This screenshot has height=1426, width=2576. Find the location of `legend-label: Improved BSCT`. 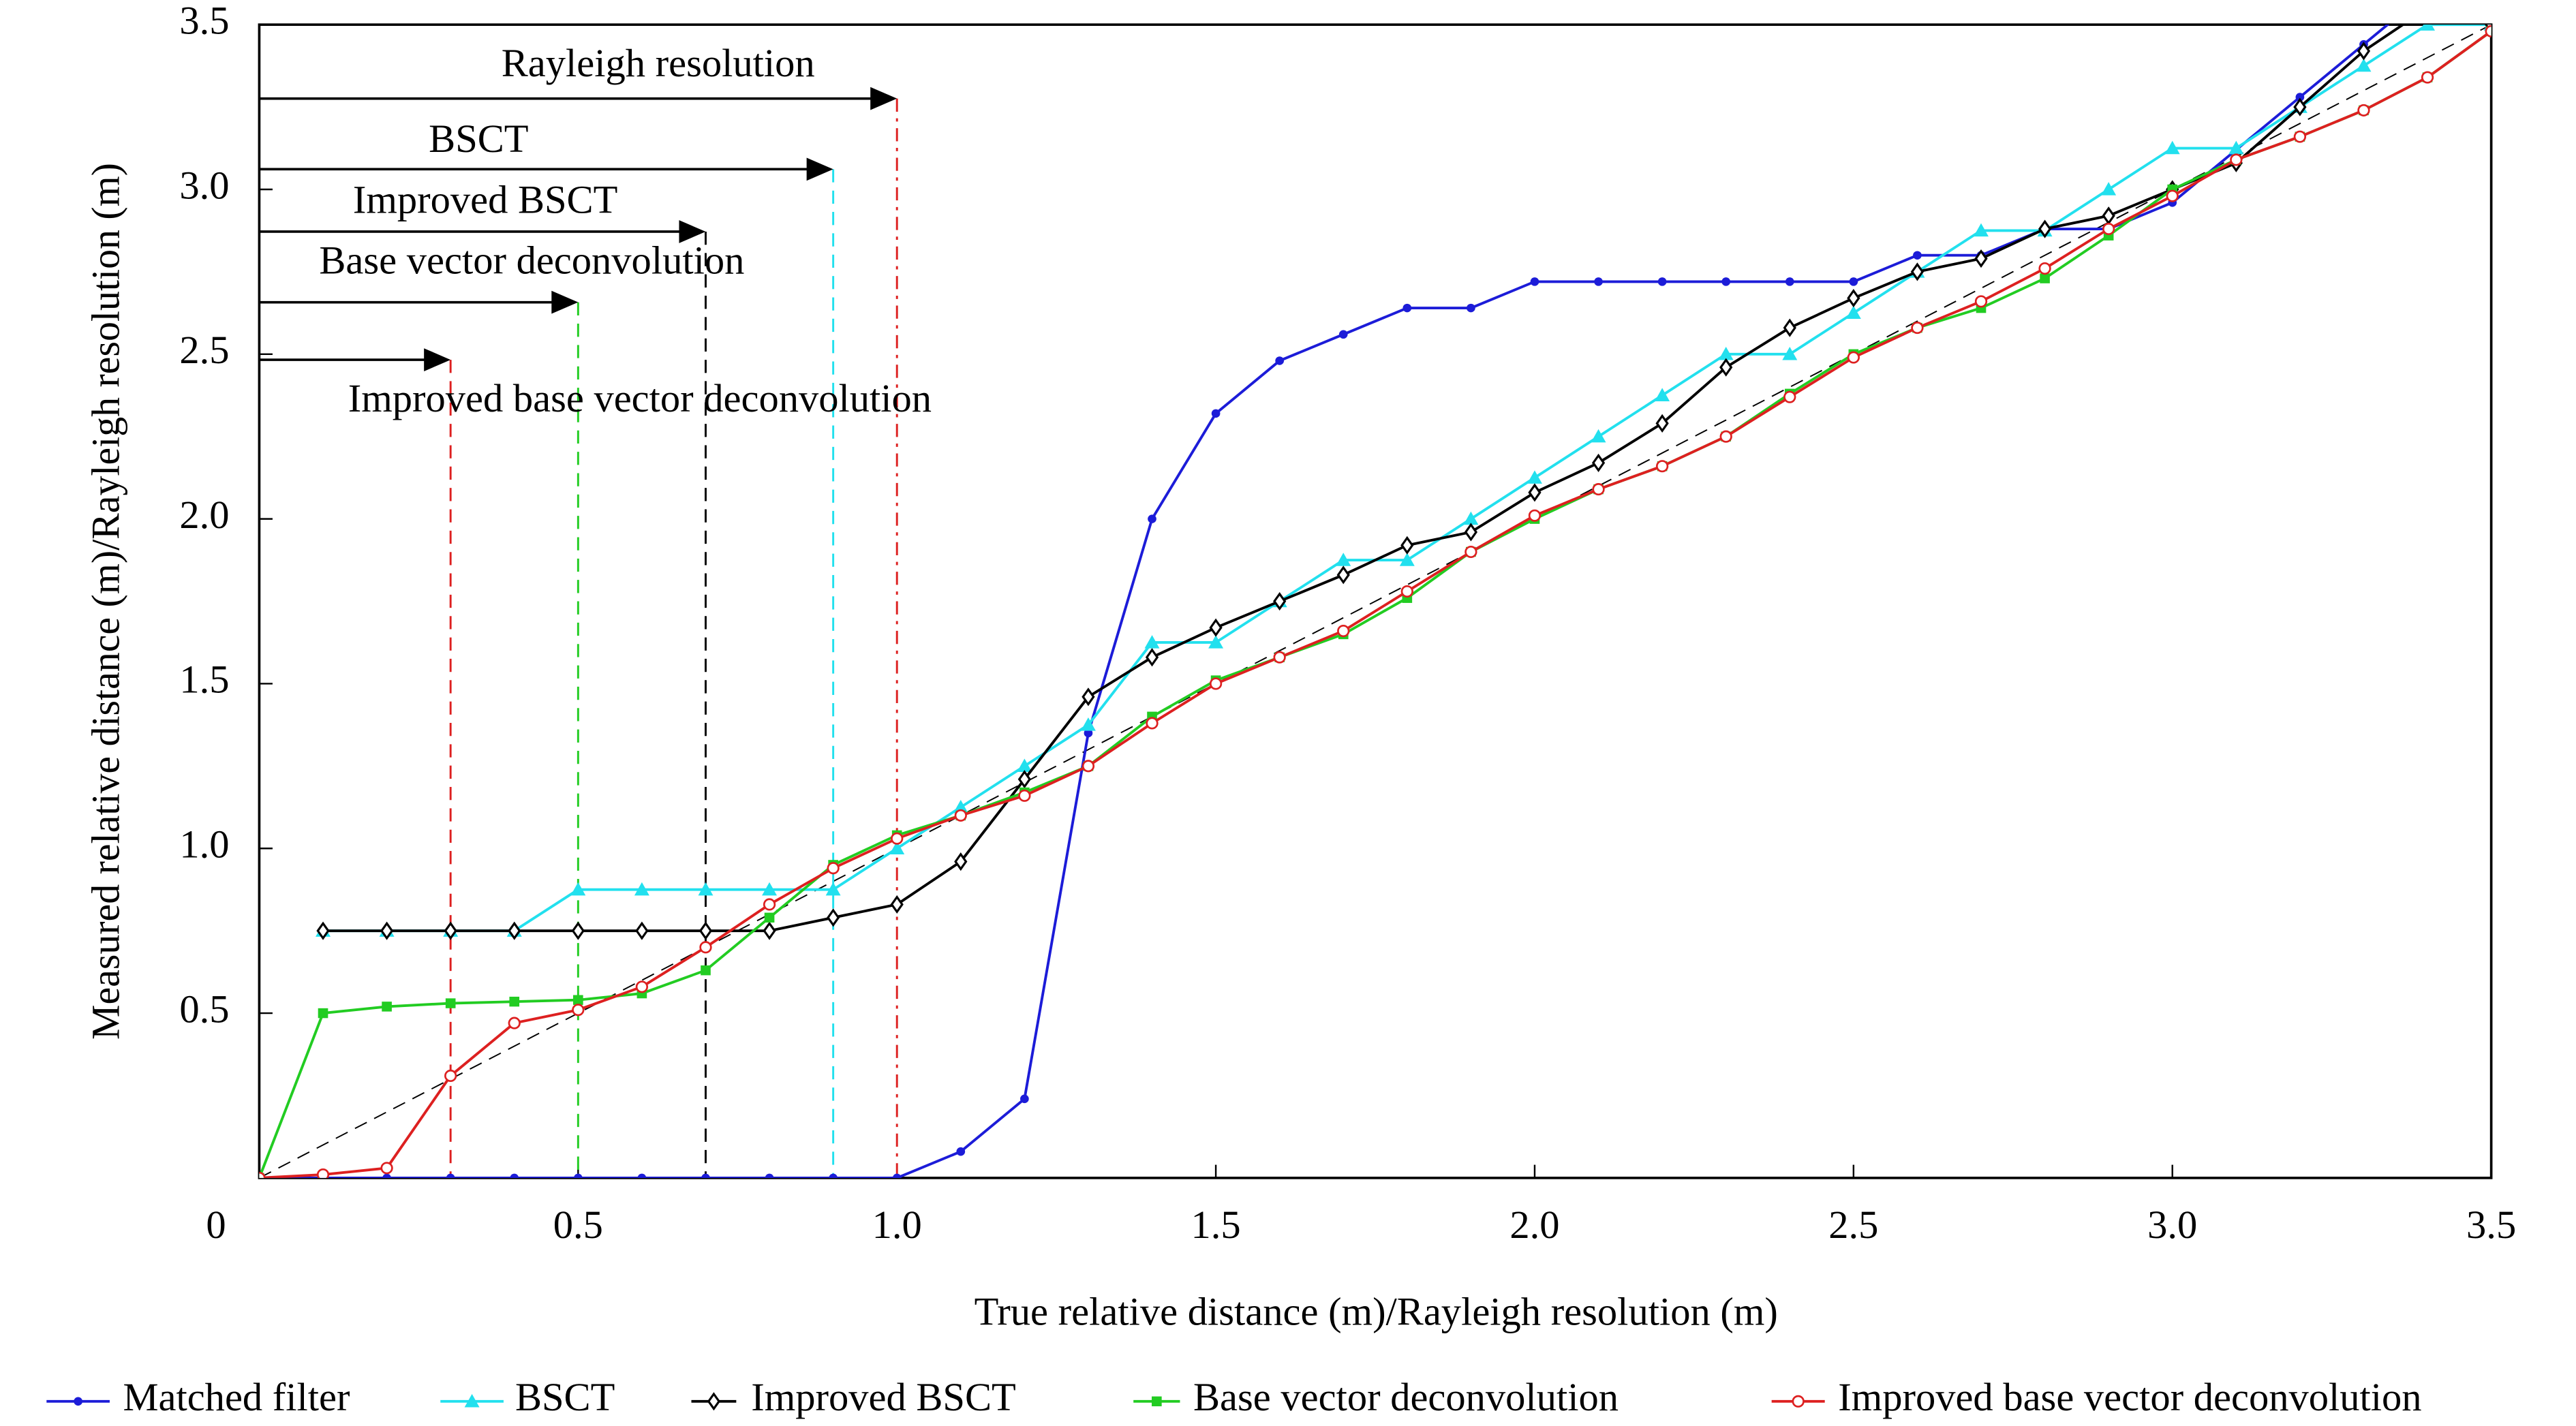

legend-label: Improved BSCT is located at coordinates (883, 1397).